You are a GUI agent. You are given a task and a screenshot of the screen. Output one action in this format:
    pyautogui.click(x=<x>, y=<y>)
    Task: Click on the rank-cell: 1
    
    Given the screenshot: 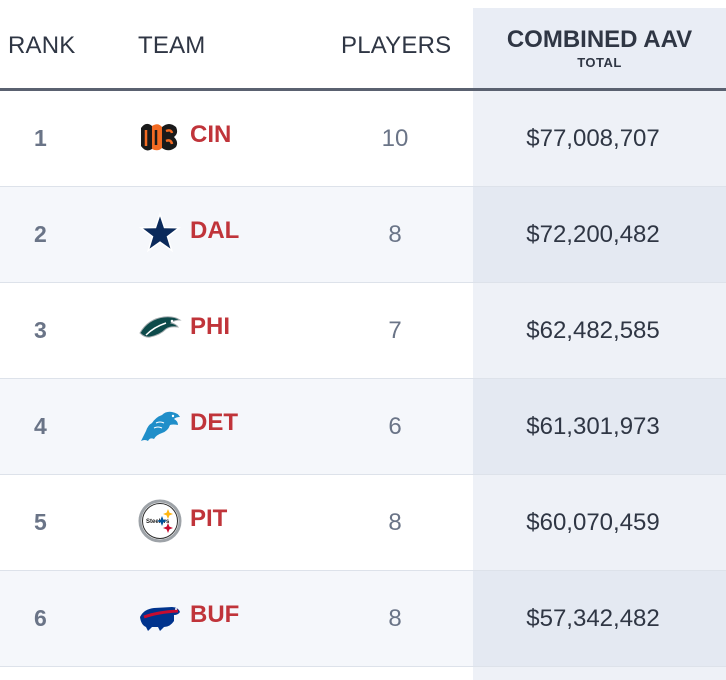 What is the action you would take?
    pyautogui.click(x=40, y=138)
    